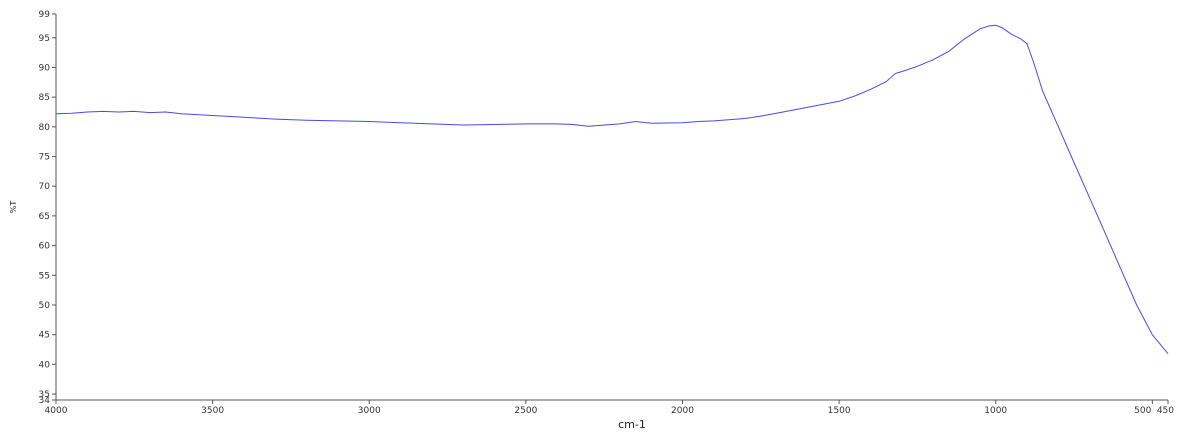  Describe the element at coordinates (682, 411) in the screenshot. I see `x-tick-label: 2000` at that location.